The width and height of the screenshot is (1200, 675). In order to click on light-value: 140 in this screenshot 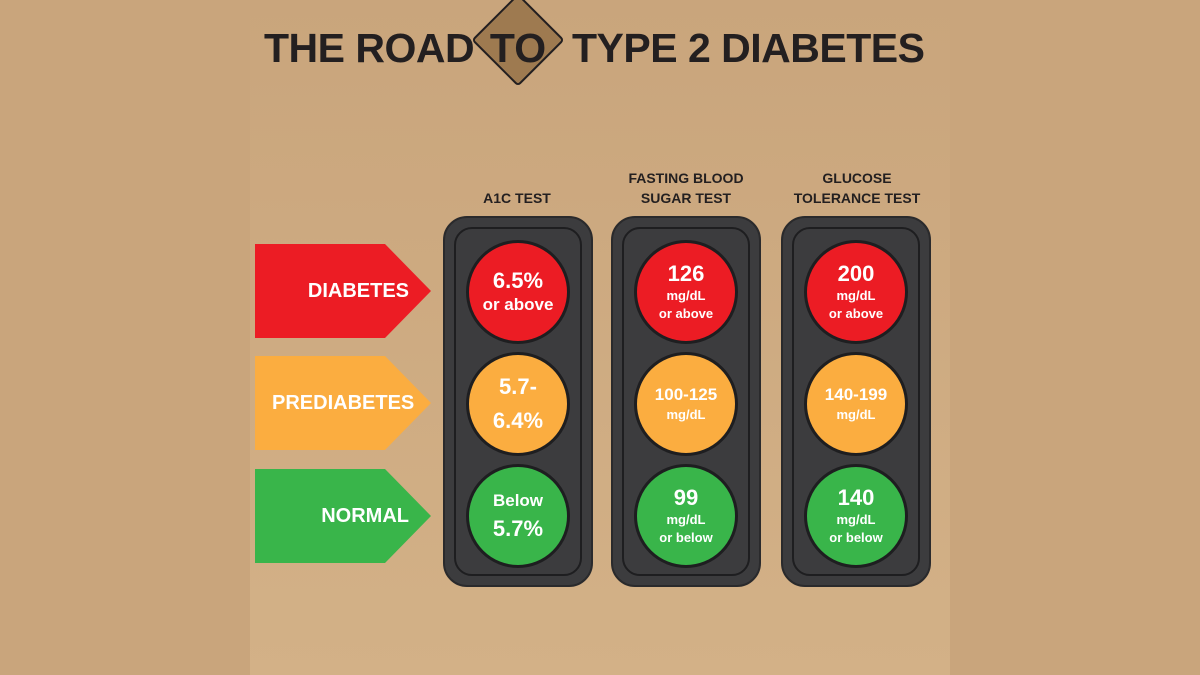, I will do `click(856, 497)`.